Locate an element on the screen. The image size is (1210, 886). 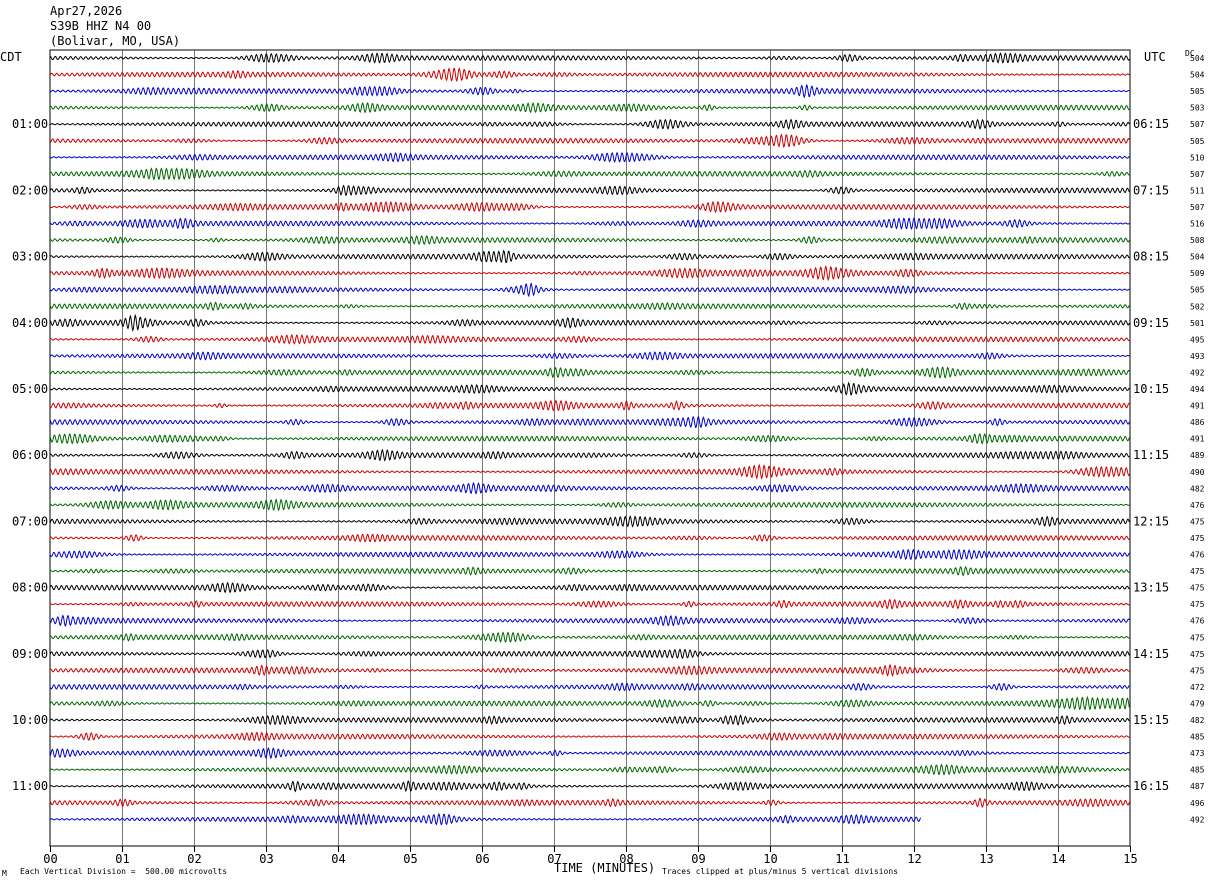
utc-time-label: 16:15 is located at coordinates (1151, 786).